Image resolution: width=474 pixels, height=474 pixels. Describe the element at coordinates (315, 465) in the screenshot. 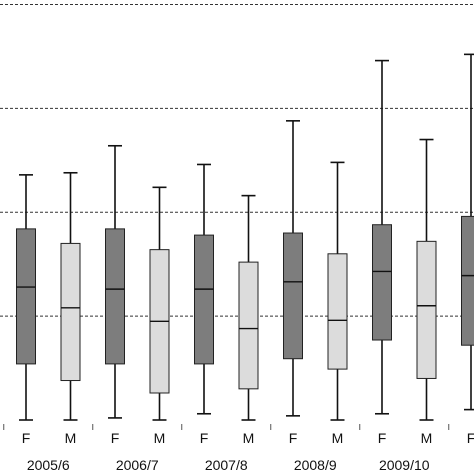

I see `group-label: 2008/9` at that location.